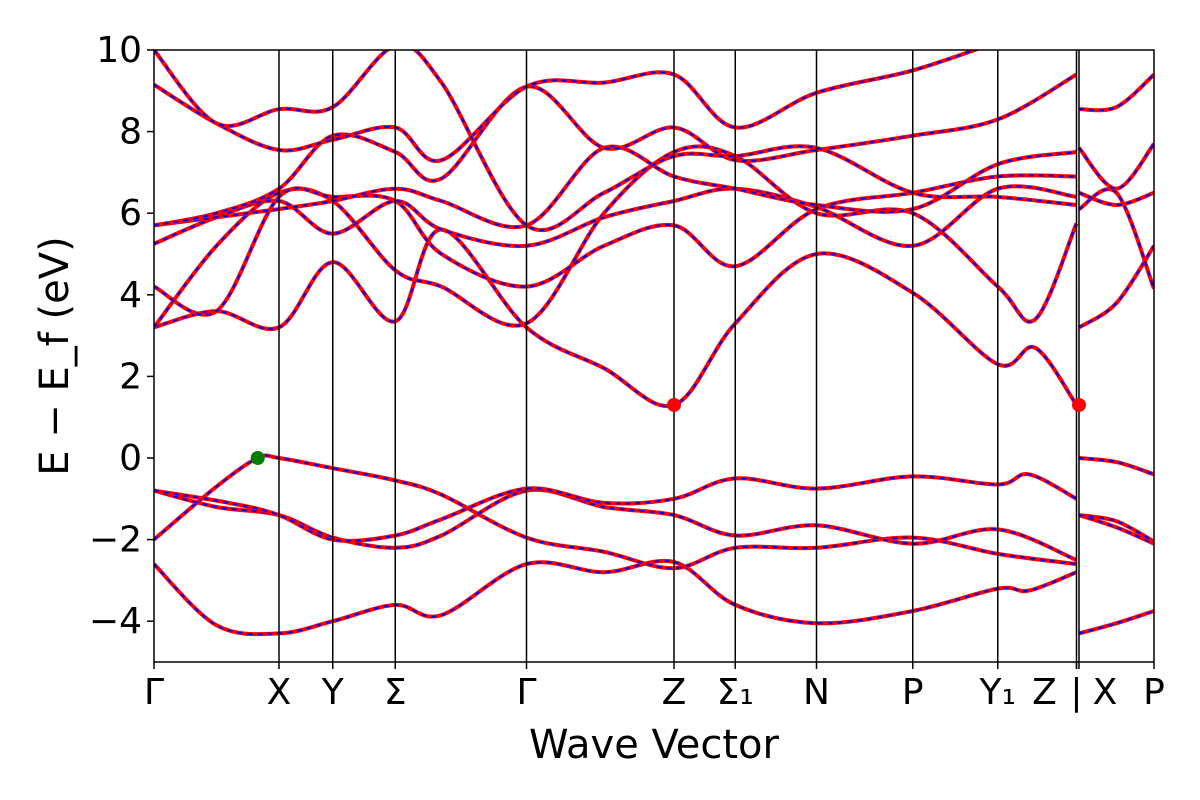 The image size is (1200, 800). What do you see at coordinates (119, 50) in the screenshot?
I see `y-tick-label-7: 10` at bounding box center [119, 50].